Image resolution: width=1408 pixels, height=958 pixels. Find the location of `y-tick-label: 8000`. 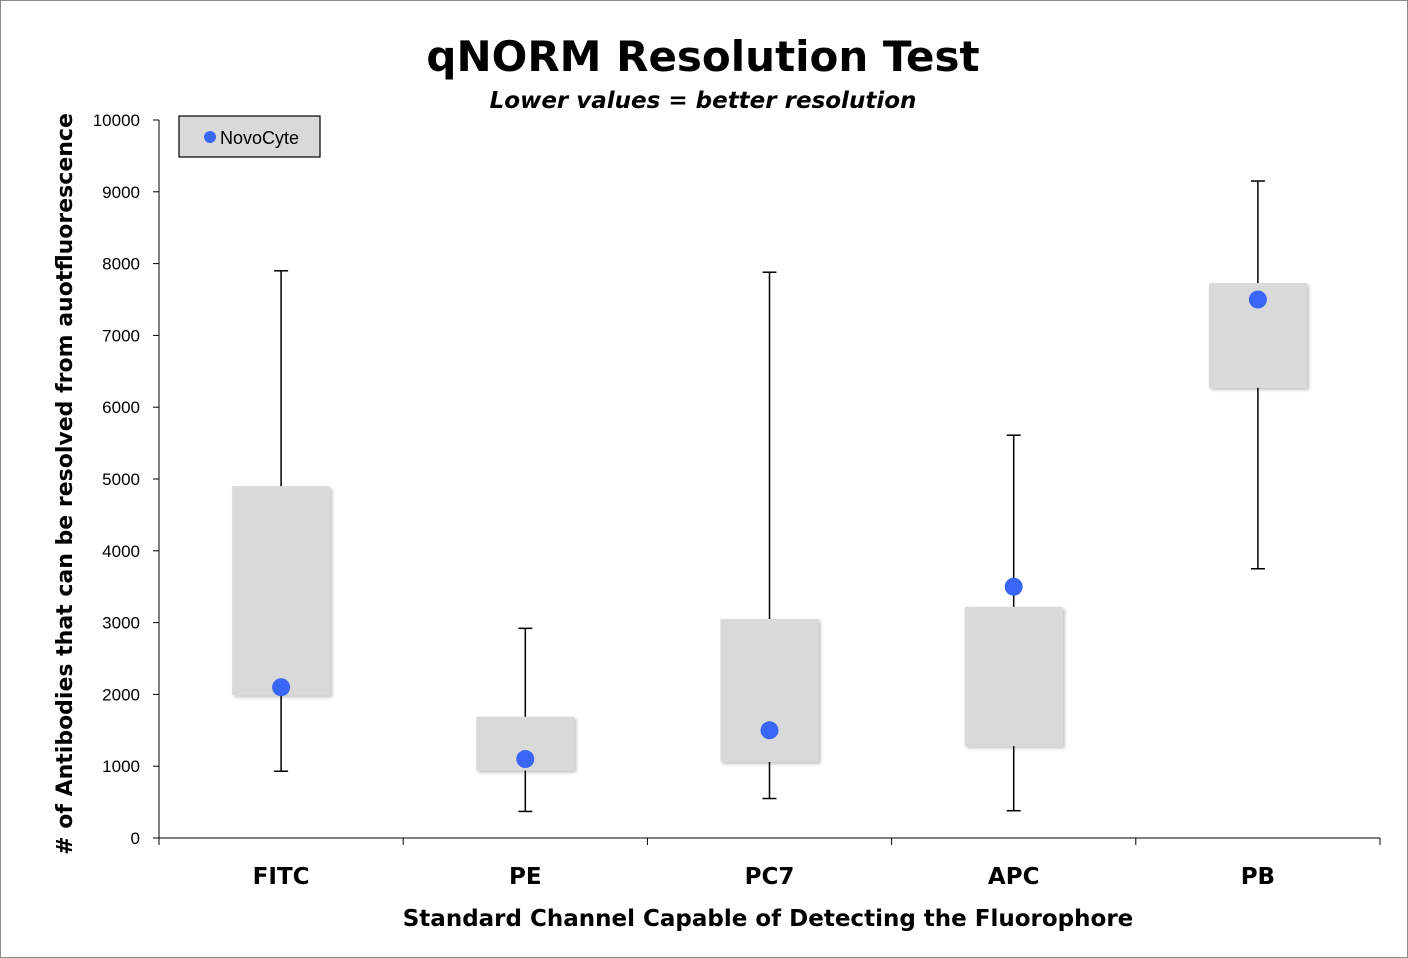

y-tick-label: 8000 is located at coordinates (121, 264).